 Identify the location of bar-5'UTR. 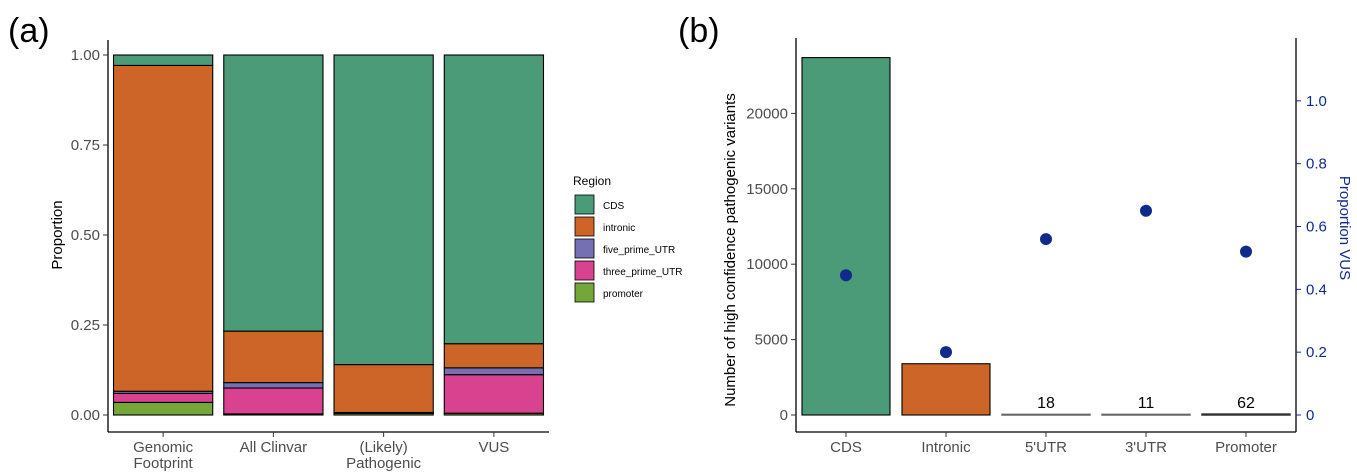
(1046, 414).